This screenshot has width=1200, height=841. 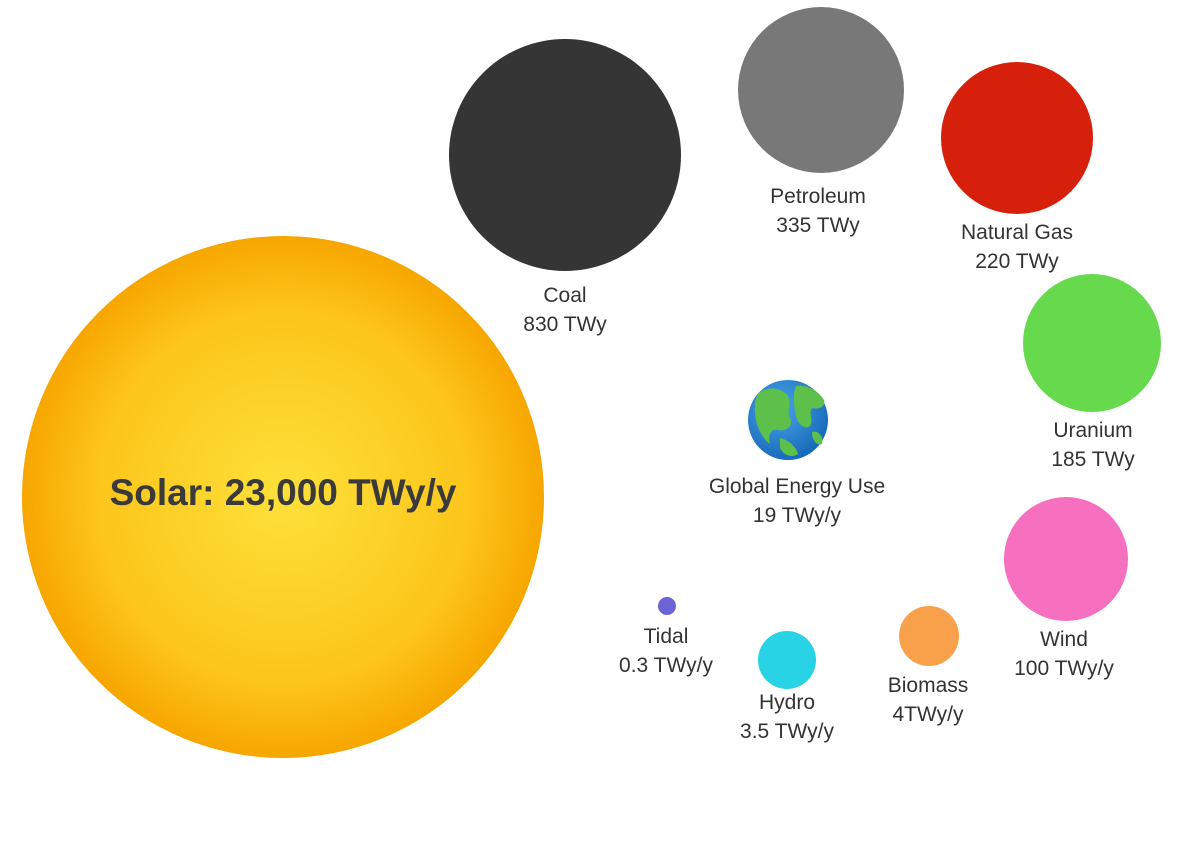 I want to click on uranium-bubble, so click(x=1092, y=343).